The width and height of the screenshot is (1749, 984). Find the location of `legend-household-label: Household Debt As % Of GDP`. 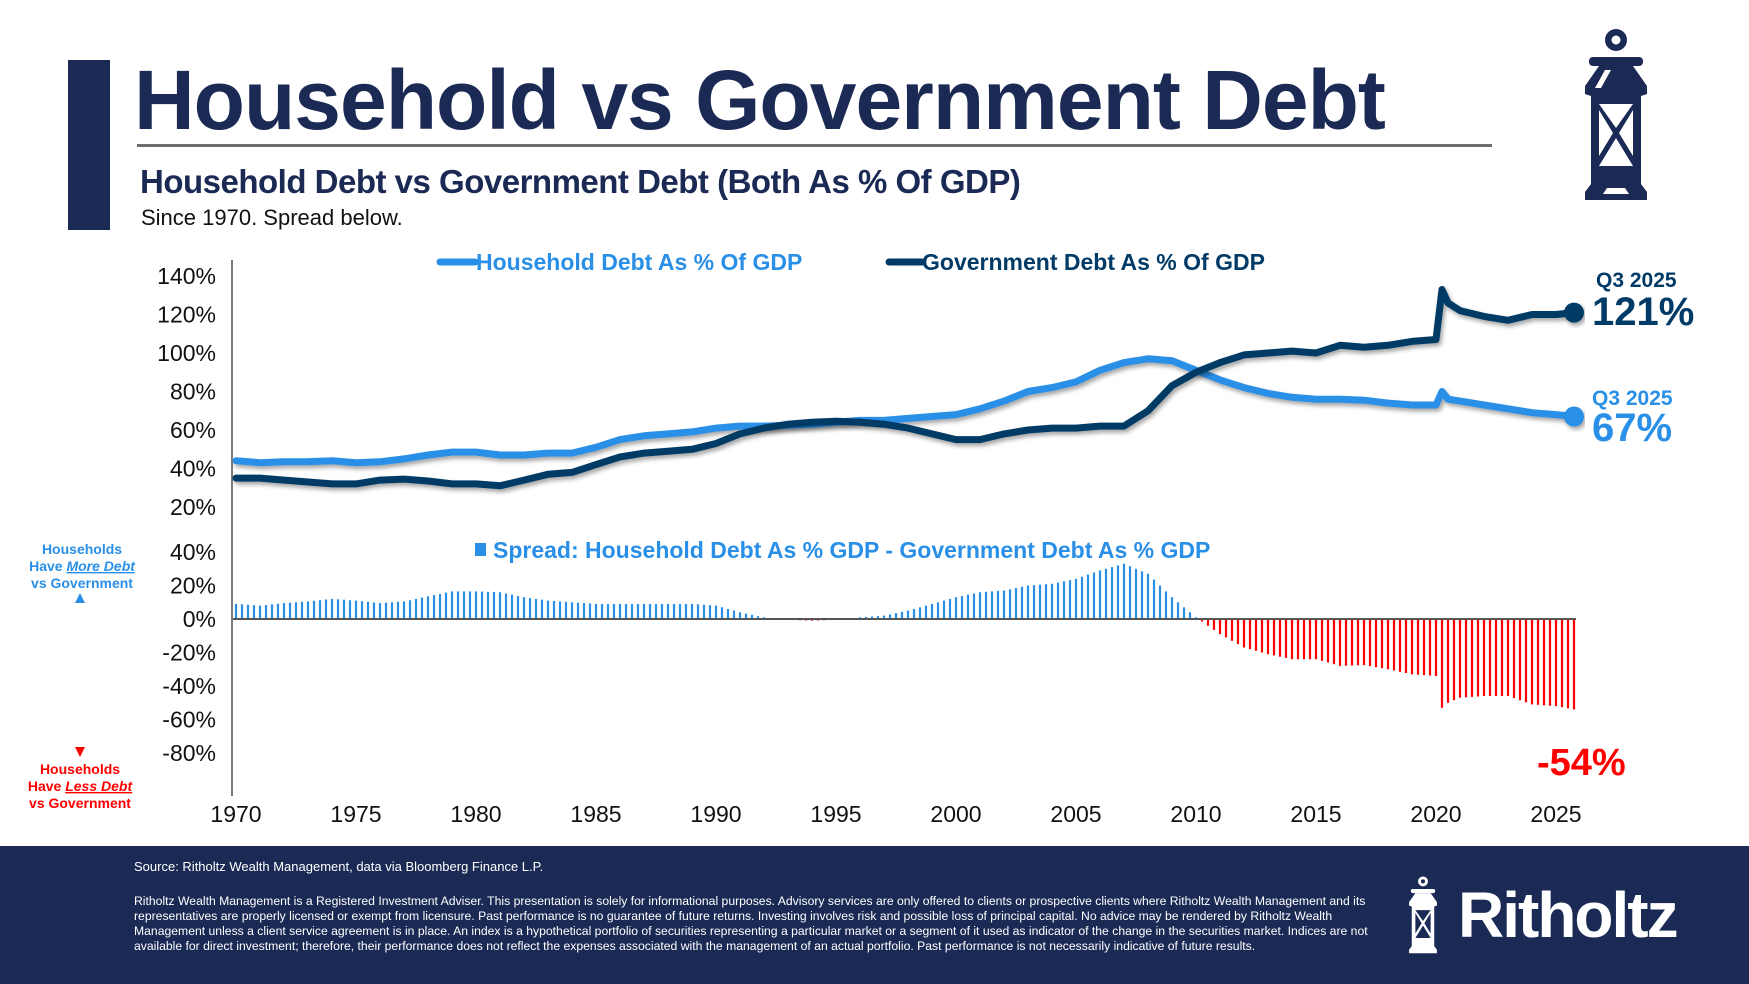

legend-household-label: Household Debt As % Of GDP is located at coordinates (639, 262).